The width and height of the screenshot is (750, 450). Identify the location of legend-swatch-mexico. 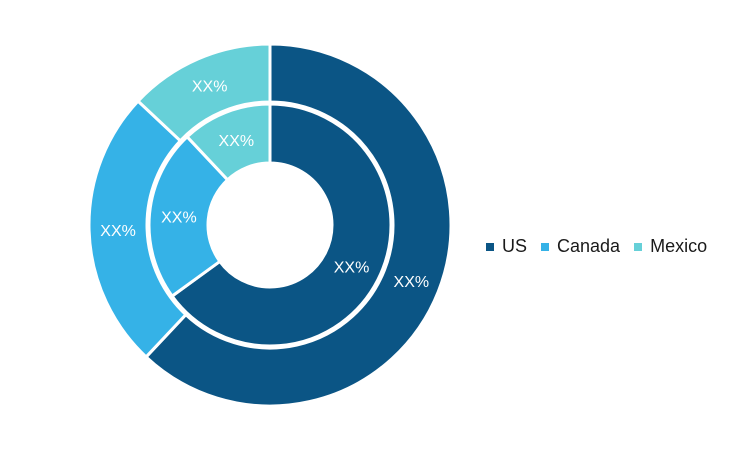
(638, 246).